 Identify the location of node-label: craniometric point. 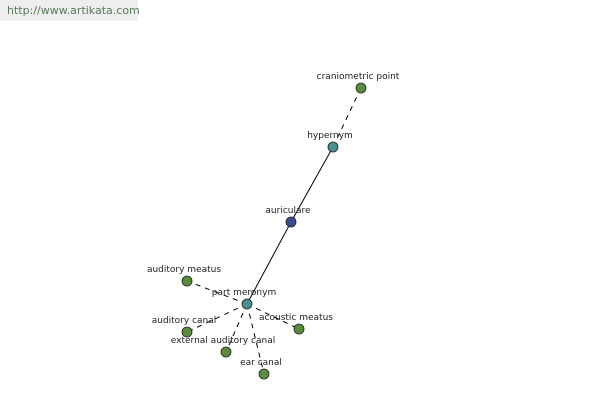
(358, 77).